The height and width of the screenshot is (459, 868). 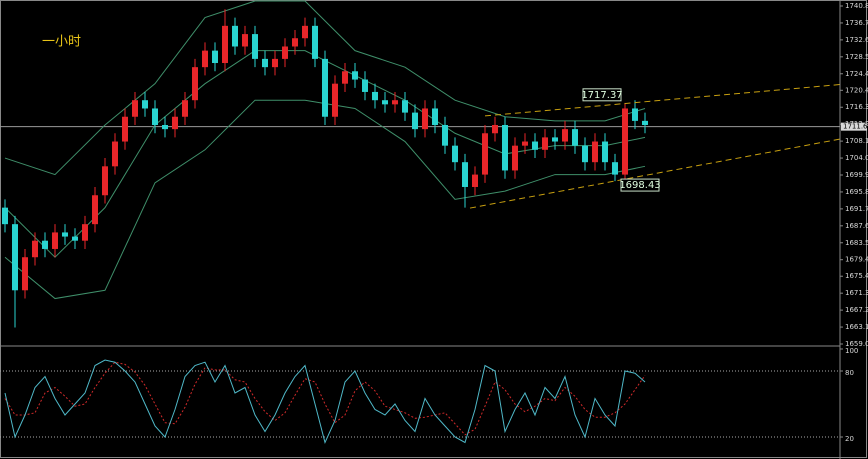 What do you see at coordinates (856, 23) in the screenshot?
I see `y-tick-label: 1736.70` at bounding box center [856, 23].